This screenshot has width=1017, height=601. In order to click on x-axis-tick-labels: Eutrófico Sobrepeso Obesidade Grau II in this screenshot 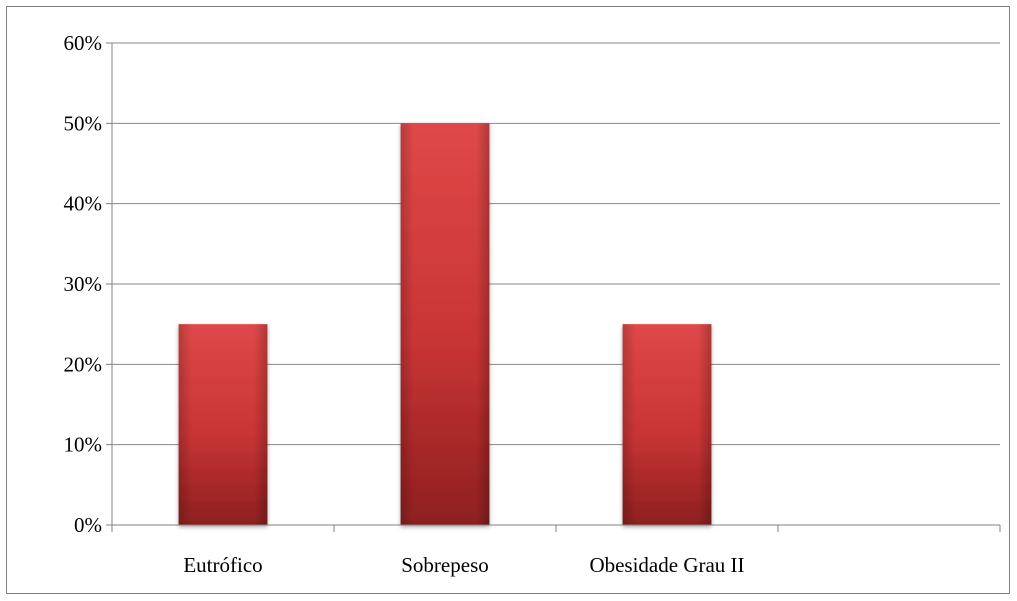, I will do `click(463, 565)`.